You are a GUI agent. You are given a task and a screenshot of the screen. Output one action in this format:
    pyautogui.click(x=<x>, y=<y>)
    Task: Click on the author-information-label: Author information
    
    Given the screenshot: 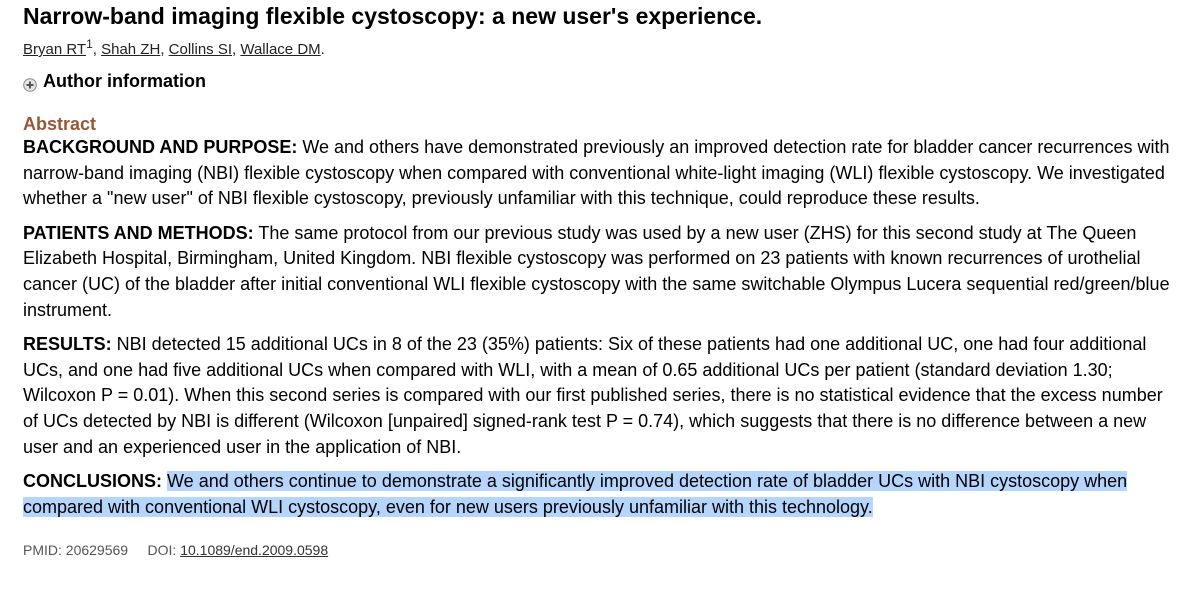 What is the action you would take?
    pyautogui.click(x=124, y=81)
    